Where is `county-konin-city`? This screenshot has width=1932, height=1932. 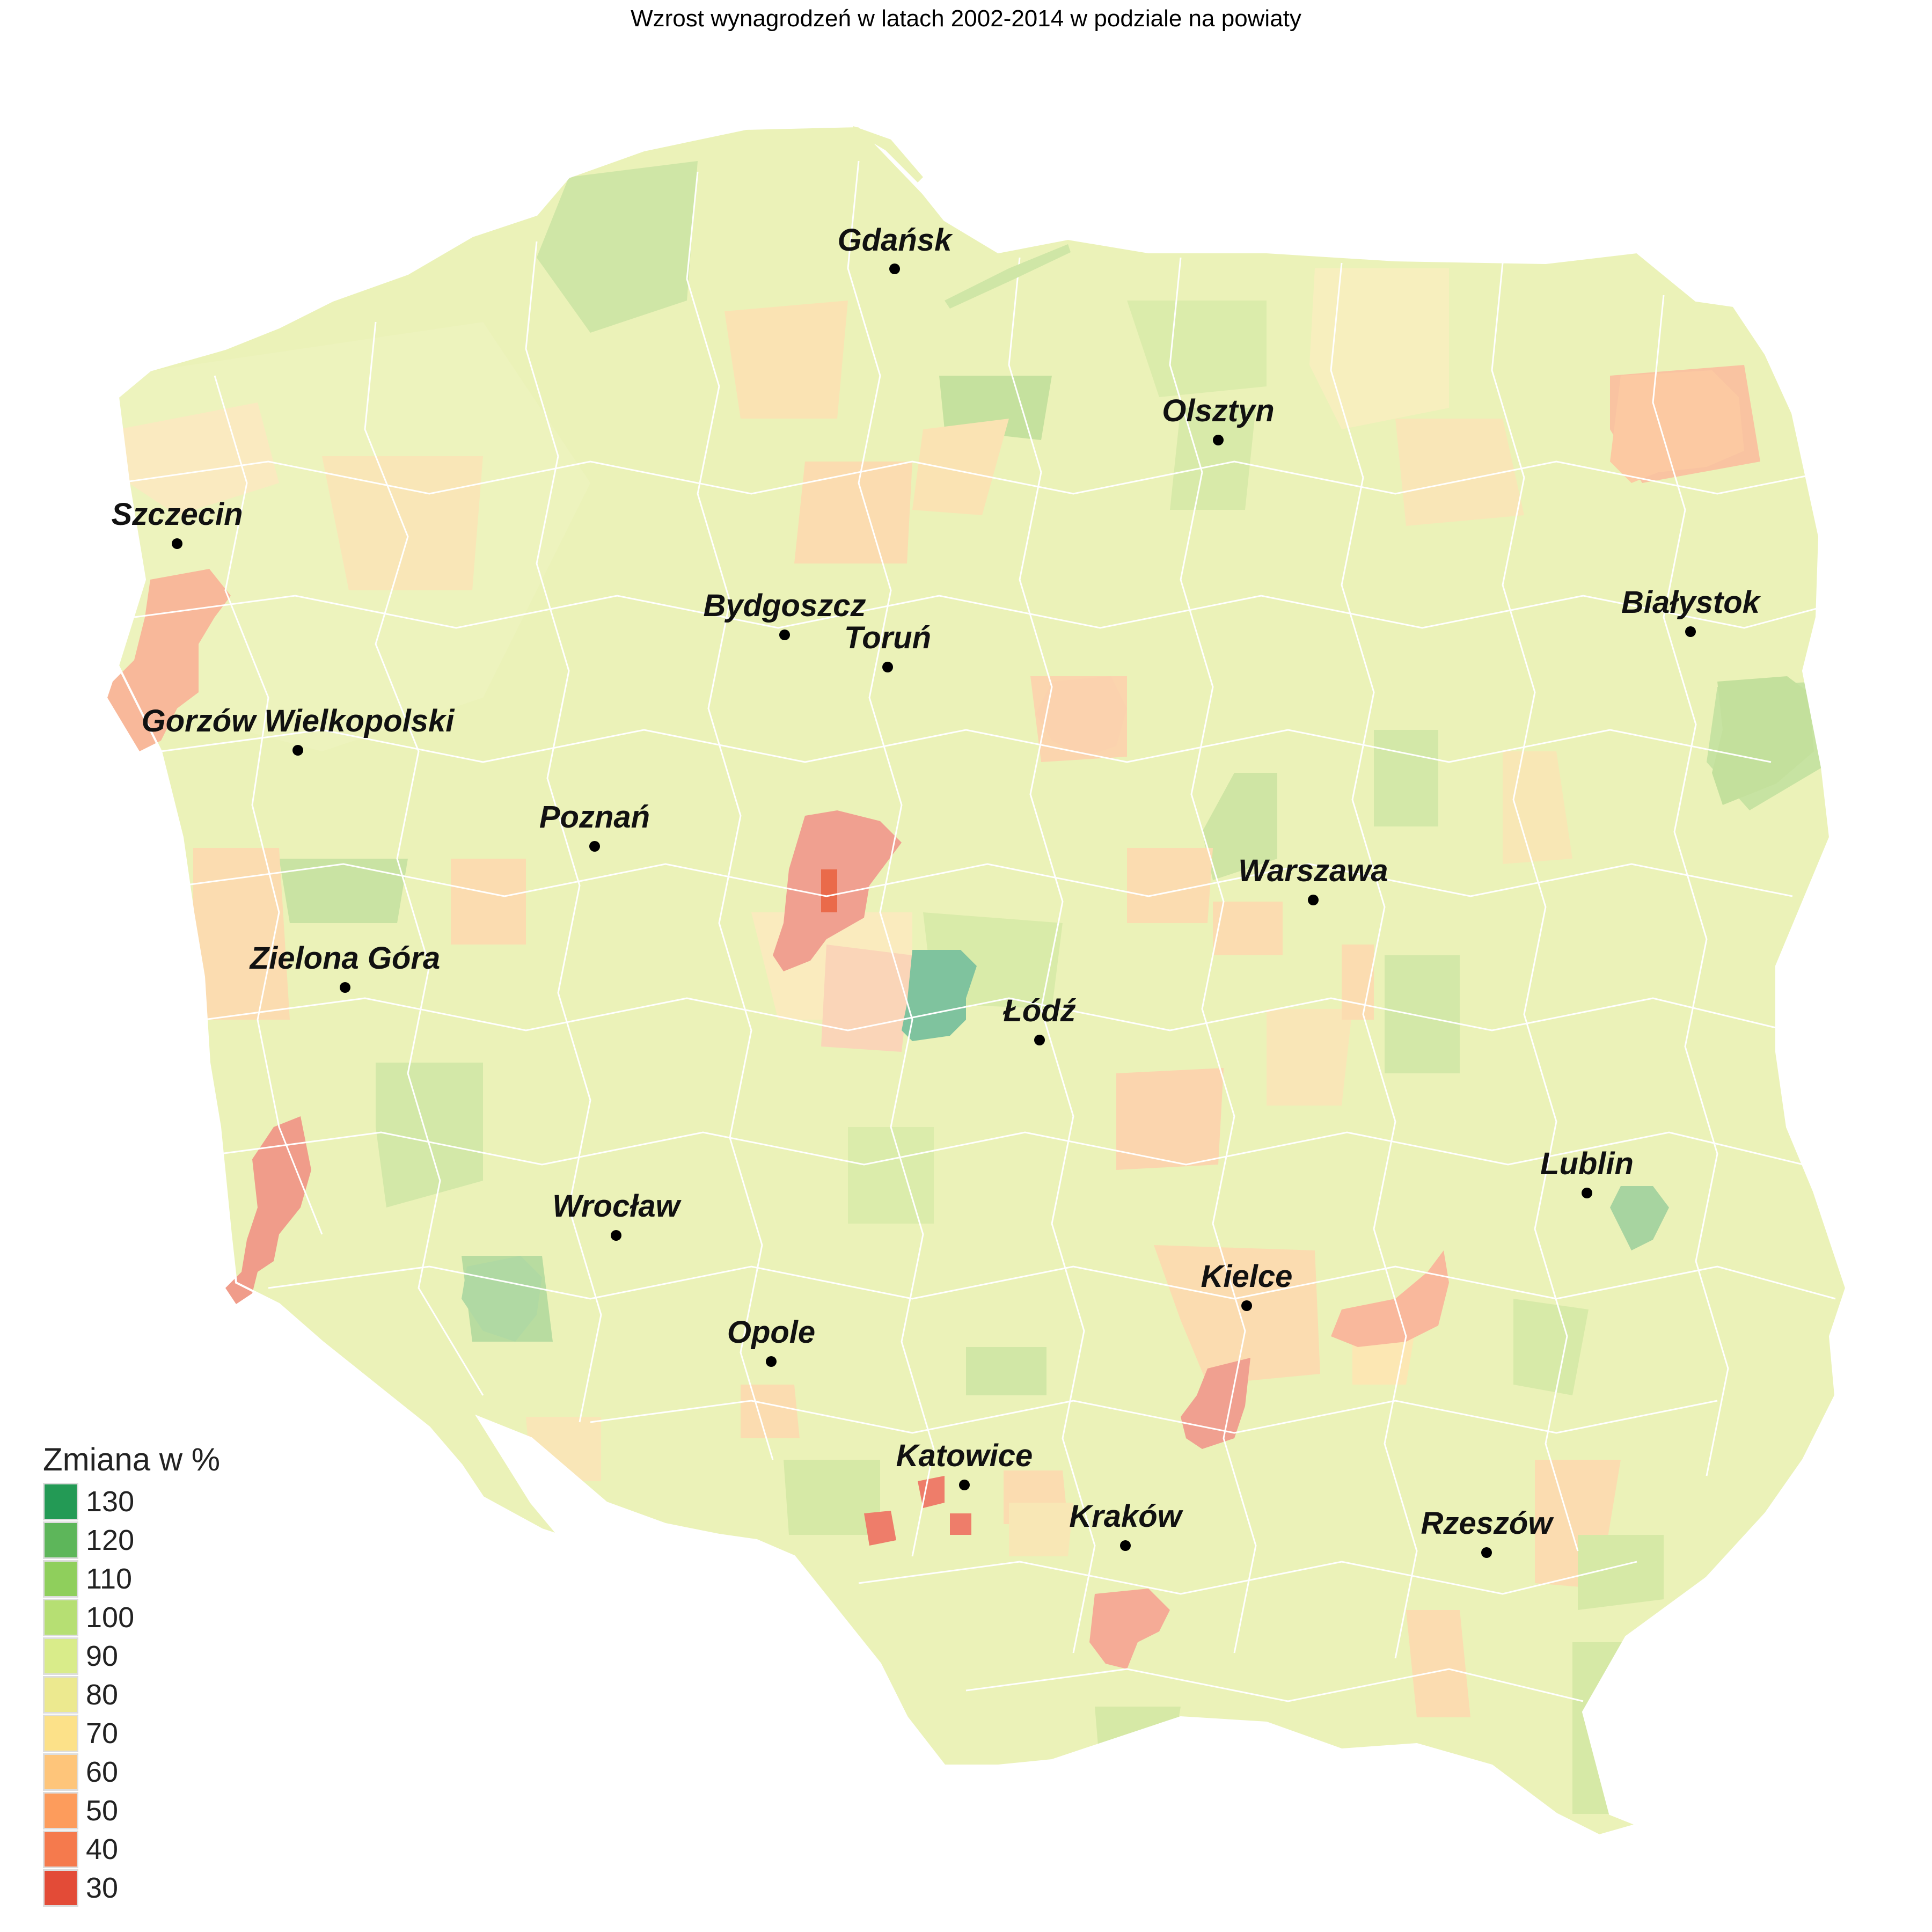
county-konin-city is located at coordinates (829, 890).